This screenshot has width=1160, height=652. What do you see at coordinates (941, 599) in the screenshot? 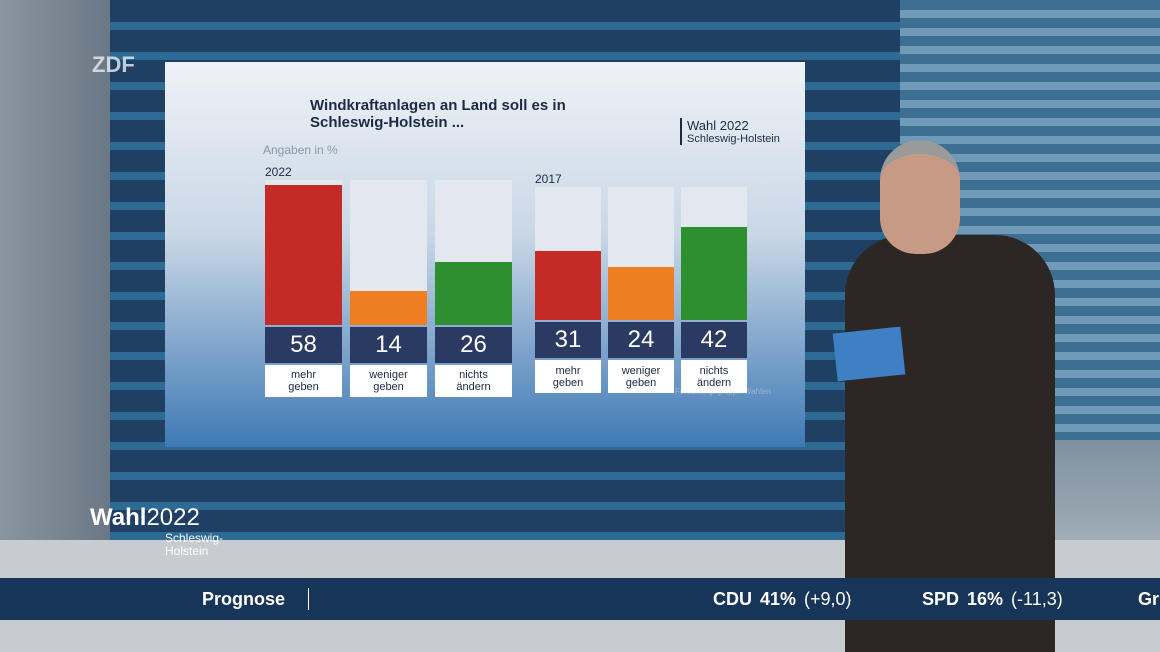
I see `ticker-party: SPD` at bounding box center [941, 599].